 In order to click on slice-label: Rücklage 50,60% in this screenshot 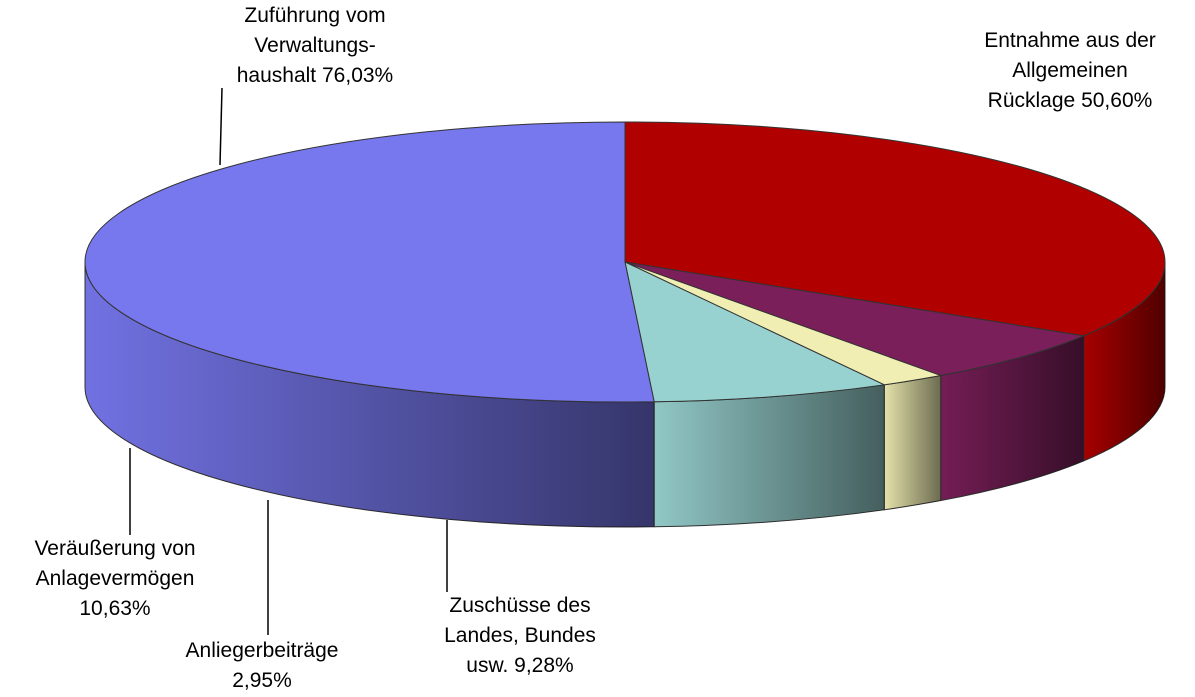, I will do `click(1070, 100)`.